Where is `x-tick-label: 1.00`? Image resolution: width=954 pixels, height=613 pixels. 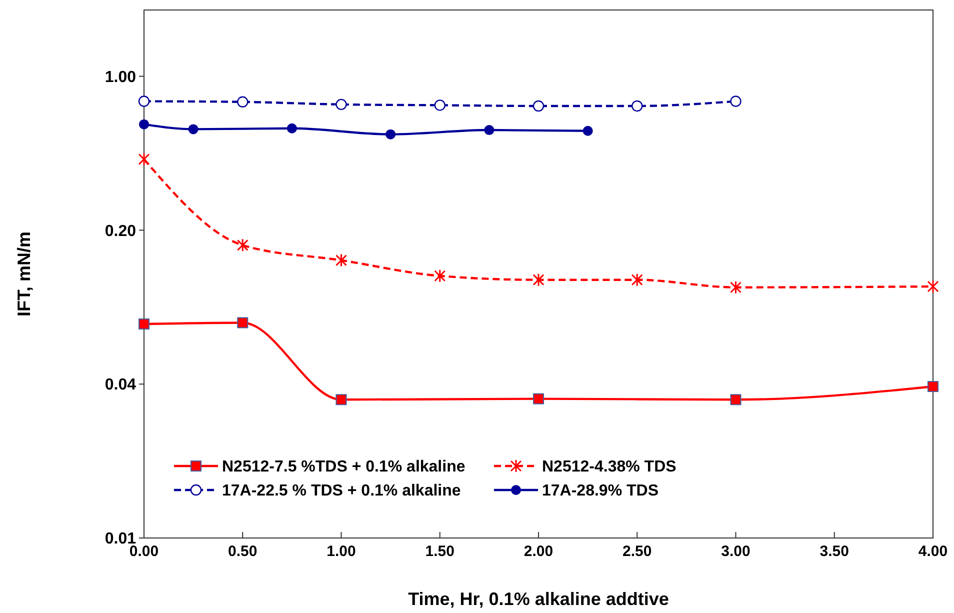
x-tick-label: 1.00 is located at coordinates (341, 551).